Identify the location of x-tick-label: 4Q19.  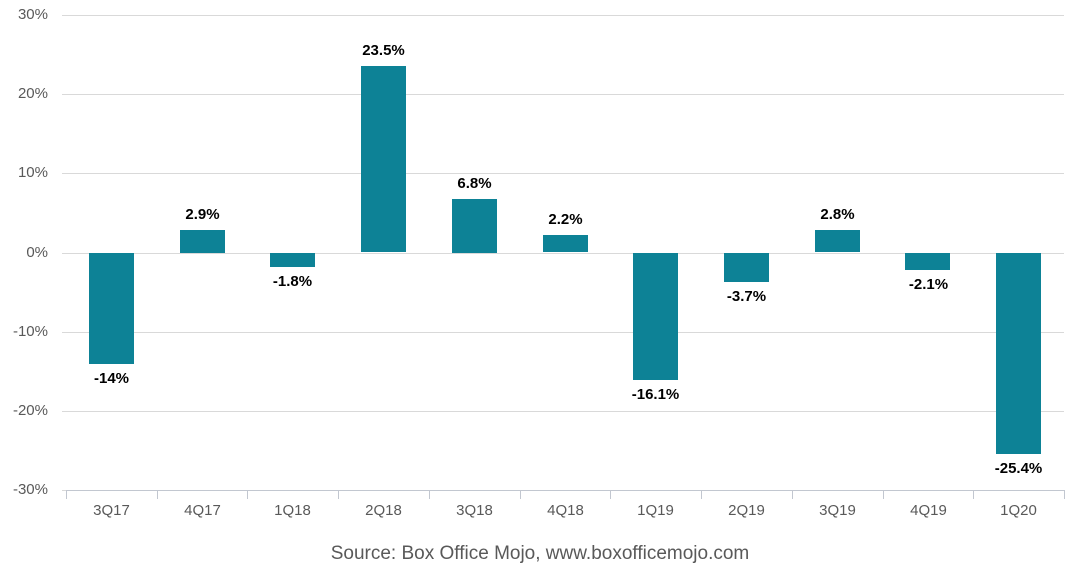
(928, 510).